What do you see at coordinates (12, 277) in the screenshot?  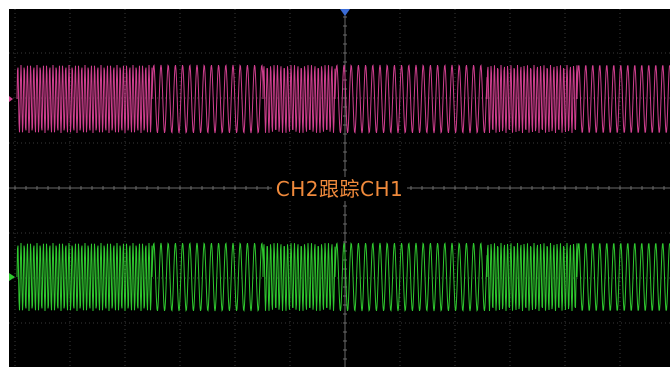 I see `channel-2-offset-icon` at bounding box center [12, 277].